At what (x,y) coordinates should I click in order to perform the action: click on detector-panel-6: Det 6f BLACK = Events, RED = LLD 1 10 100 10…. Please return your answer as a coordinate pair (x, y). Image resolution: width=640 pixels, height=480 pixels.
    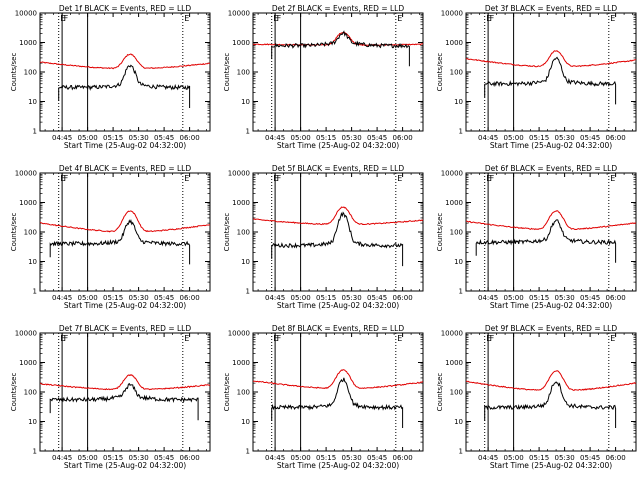
    Looking at the image, I should click on (536, 237).